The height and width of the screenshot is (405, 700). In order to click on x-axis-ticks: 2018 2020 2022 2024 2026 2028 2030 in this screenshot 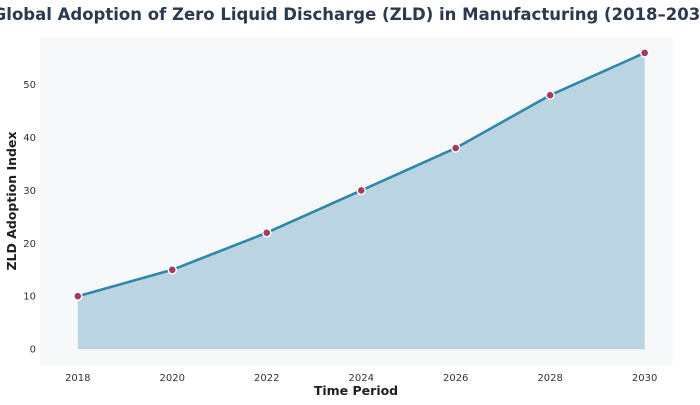, I will do `click(361, 378)`.